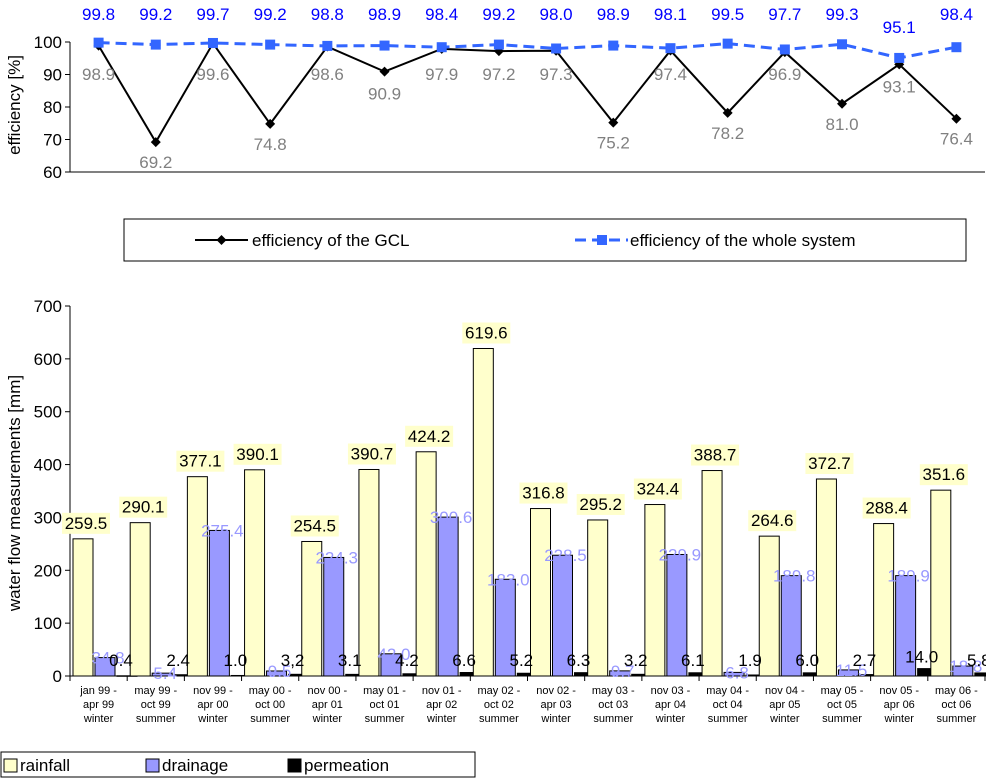 The image size is (986, 779). Describe the element at coordinates (565, 555) in the screenshot. I see `drainage-label: 228.5` at that location.